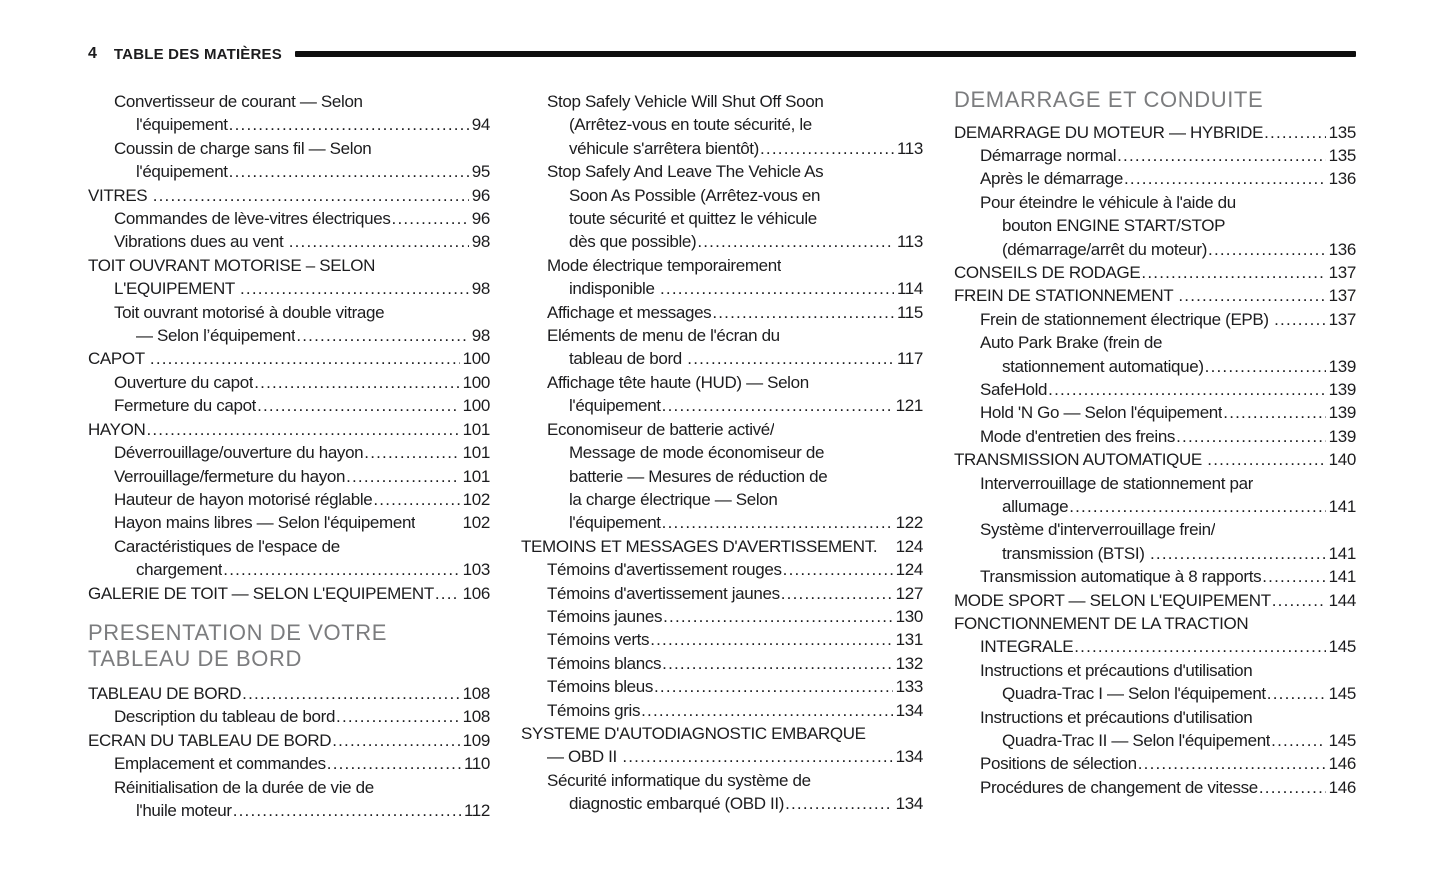 Image resolution: width=1445 pixels, height=876 pixels. Describe the element at coordinates (909, 757) in the screenshot. I see `toc-page-number: 134` at that location.